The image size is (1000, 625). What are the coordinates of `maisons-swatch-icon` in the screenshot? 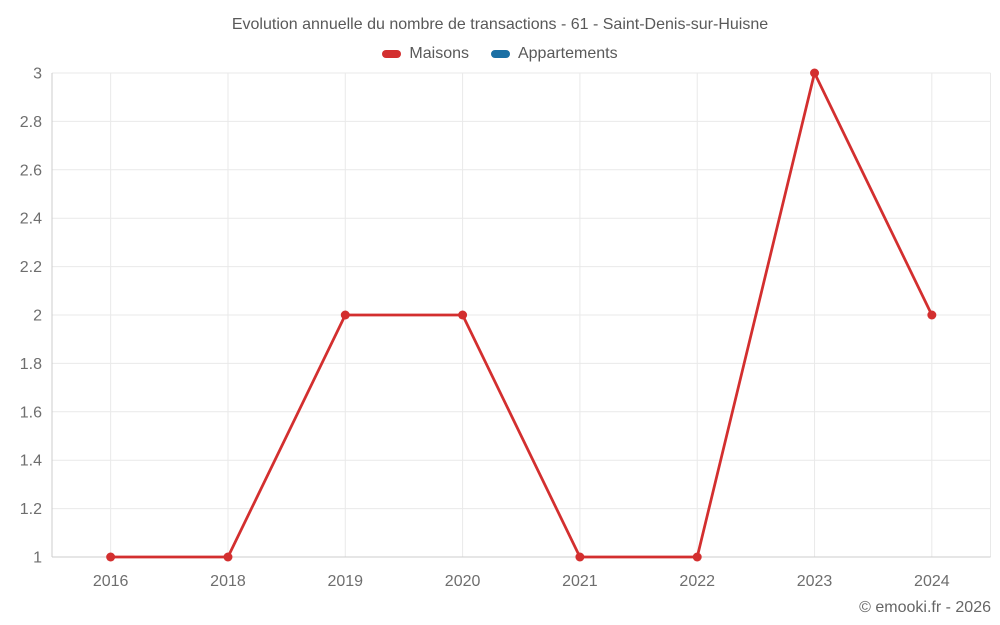 It's located at (392, 54).